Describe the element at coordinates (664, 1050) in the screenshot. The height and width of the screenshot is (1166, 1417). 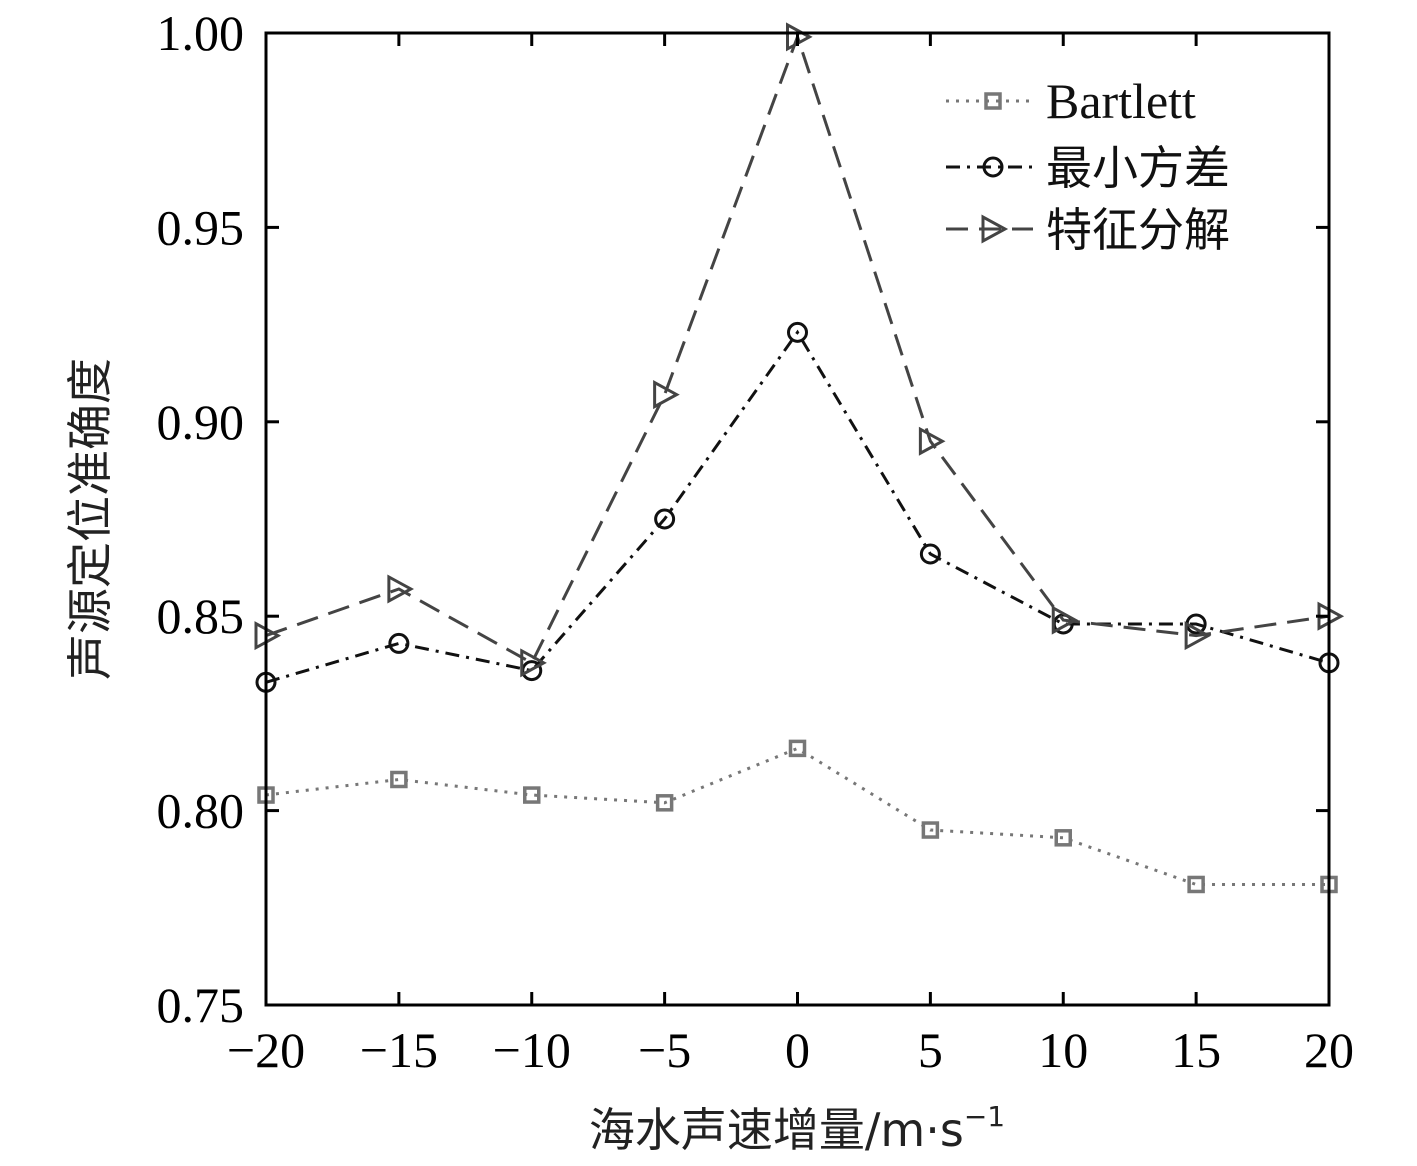
I see `x-tick-label: −5` at that location.